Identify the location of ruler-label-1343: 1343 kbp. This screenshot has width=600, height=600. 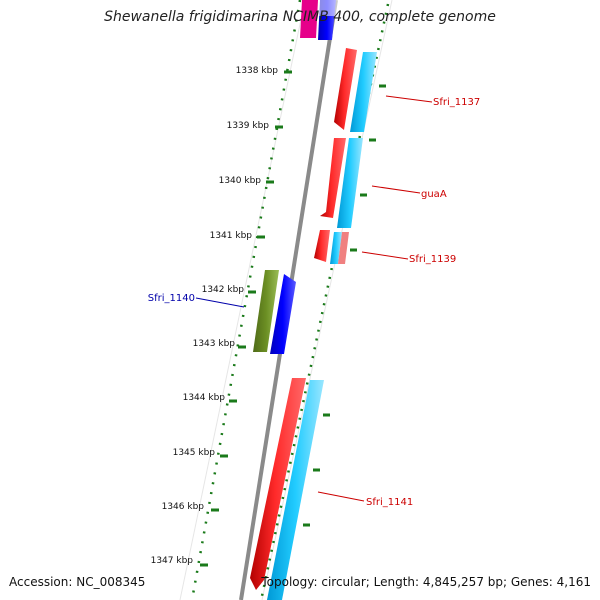
(214, 344).